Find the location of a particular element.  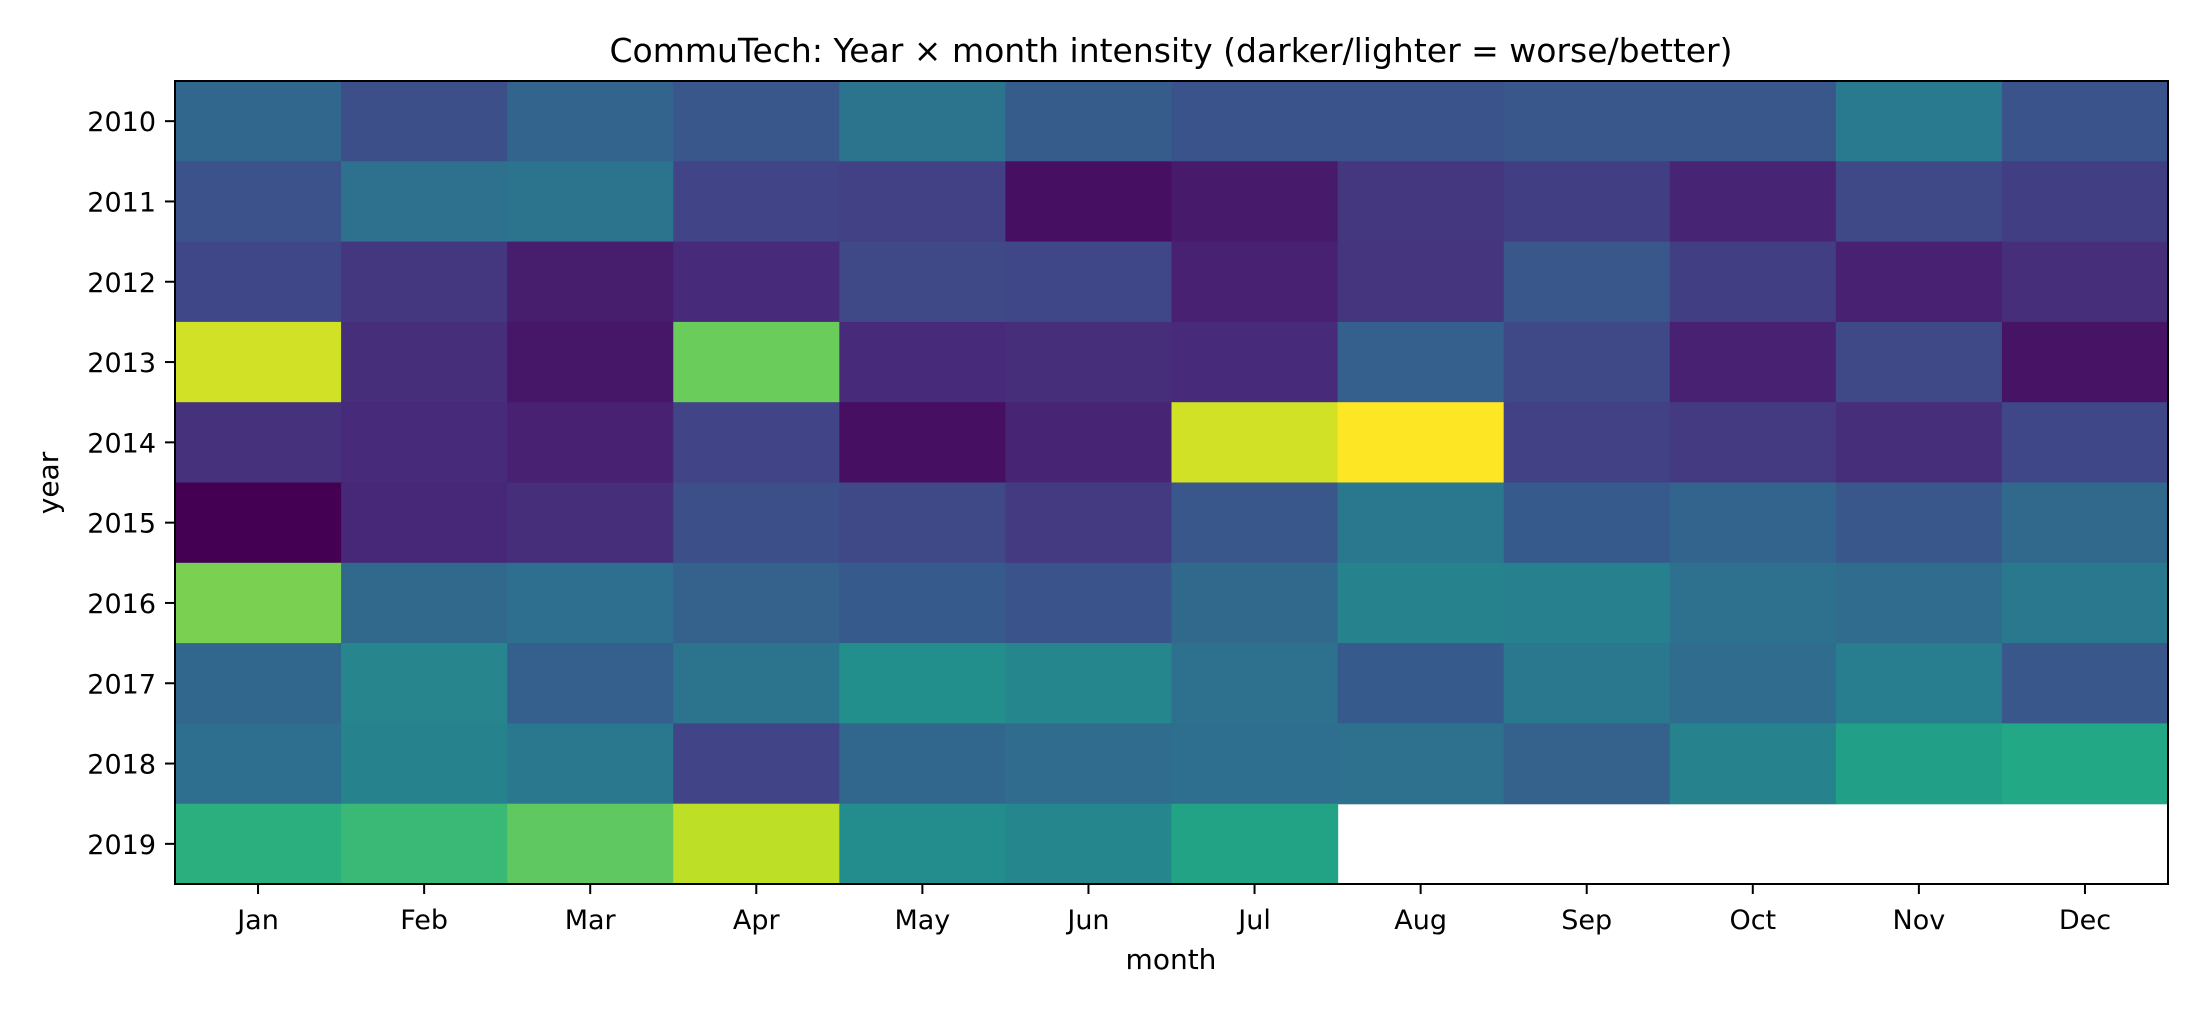

heatmap-cell-2013-may is located at coordinates (923, 362).